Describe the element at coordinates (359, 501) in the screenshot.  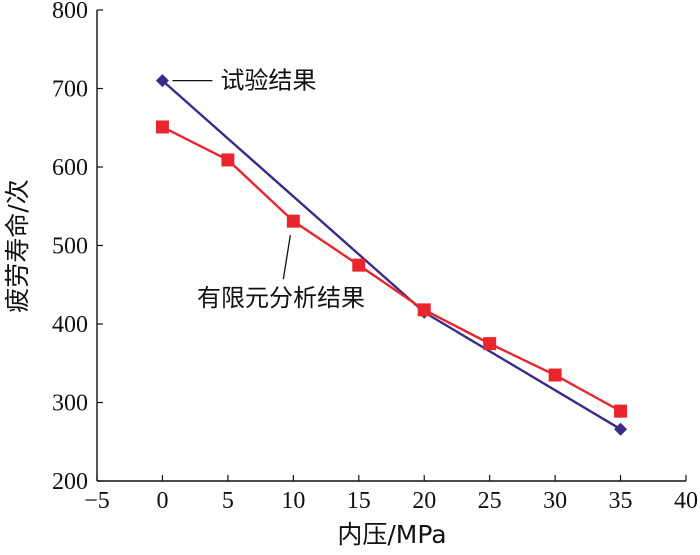
I see `x-tick-label: 15` at that location.